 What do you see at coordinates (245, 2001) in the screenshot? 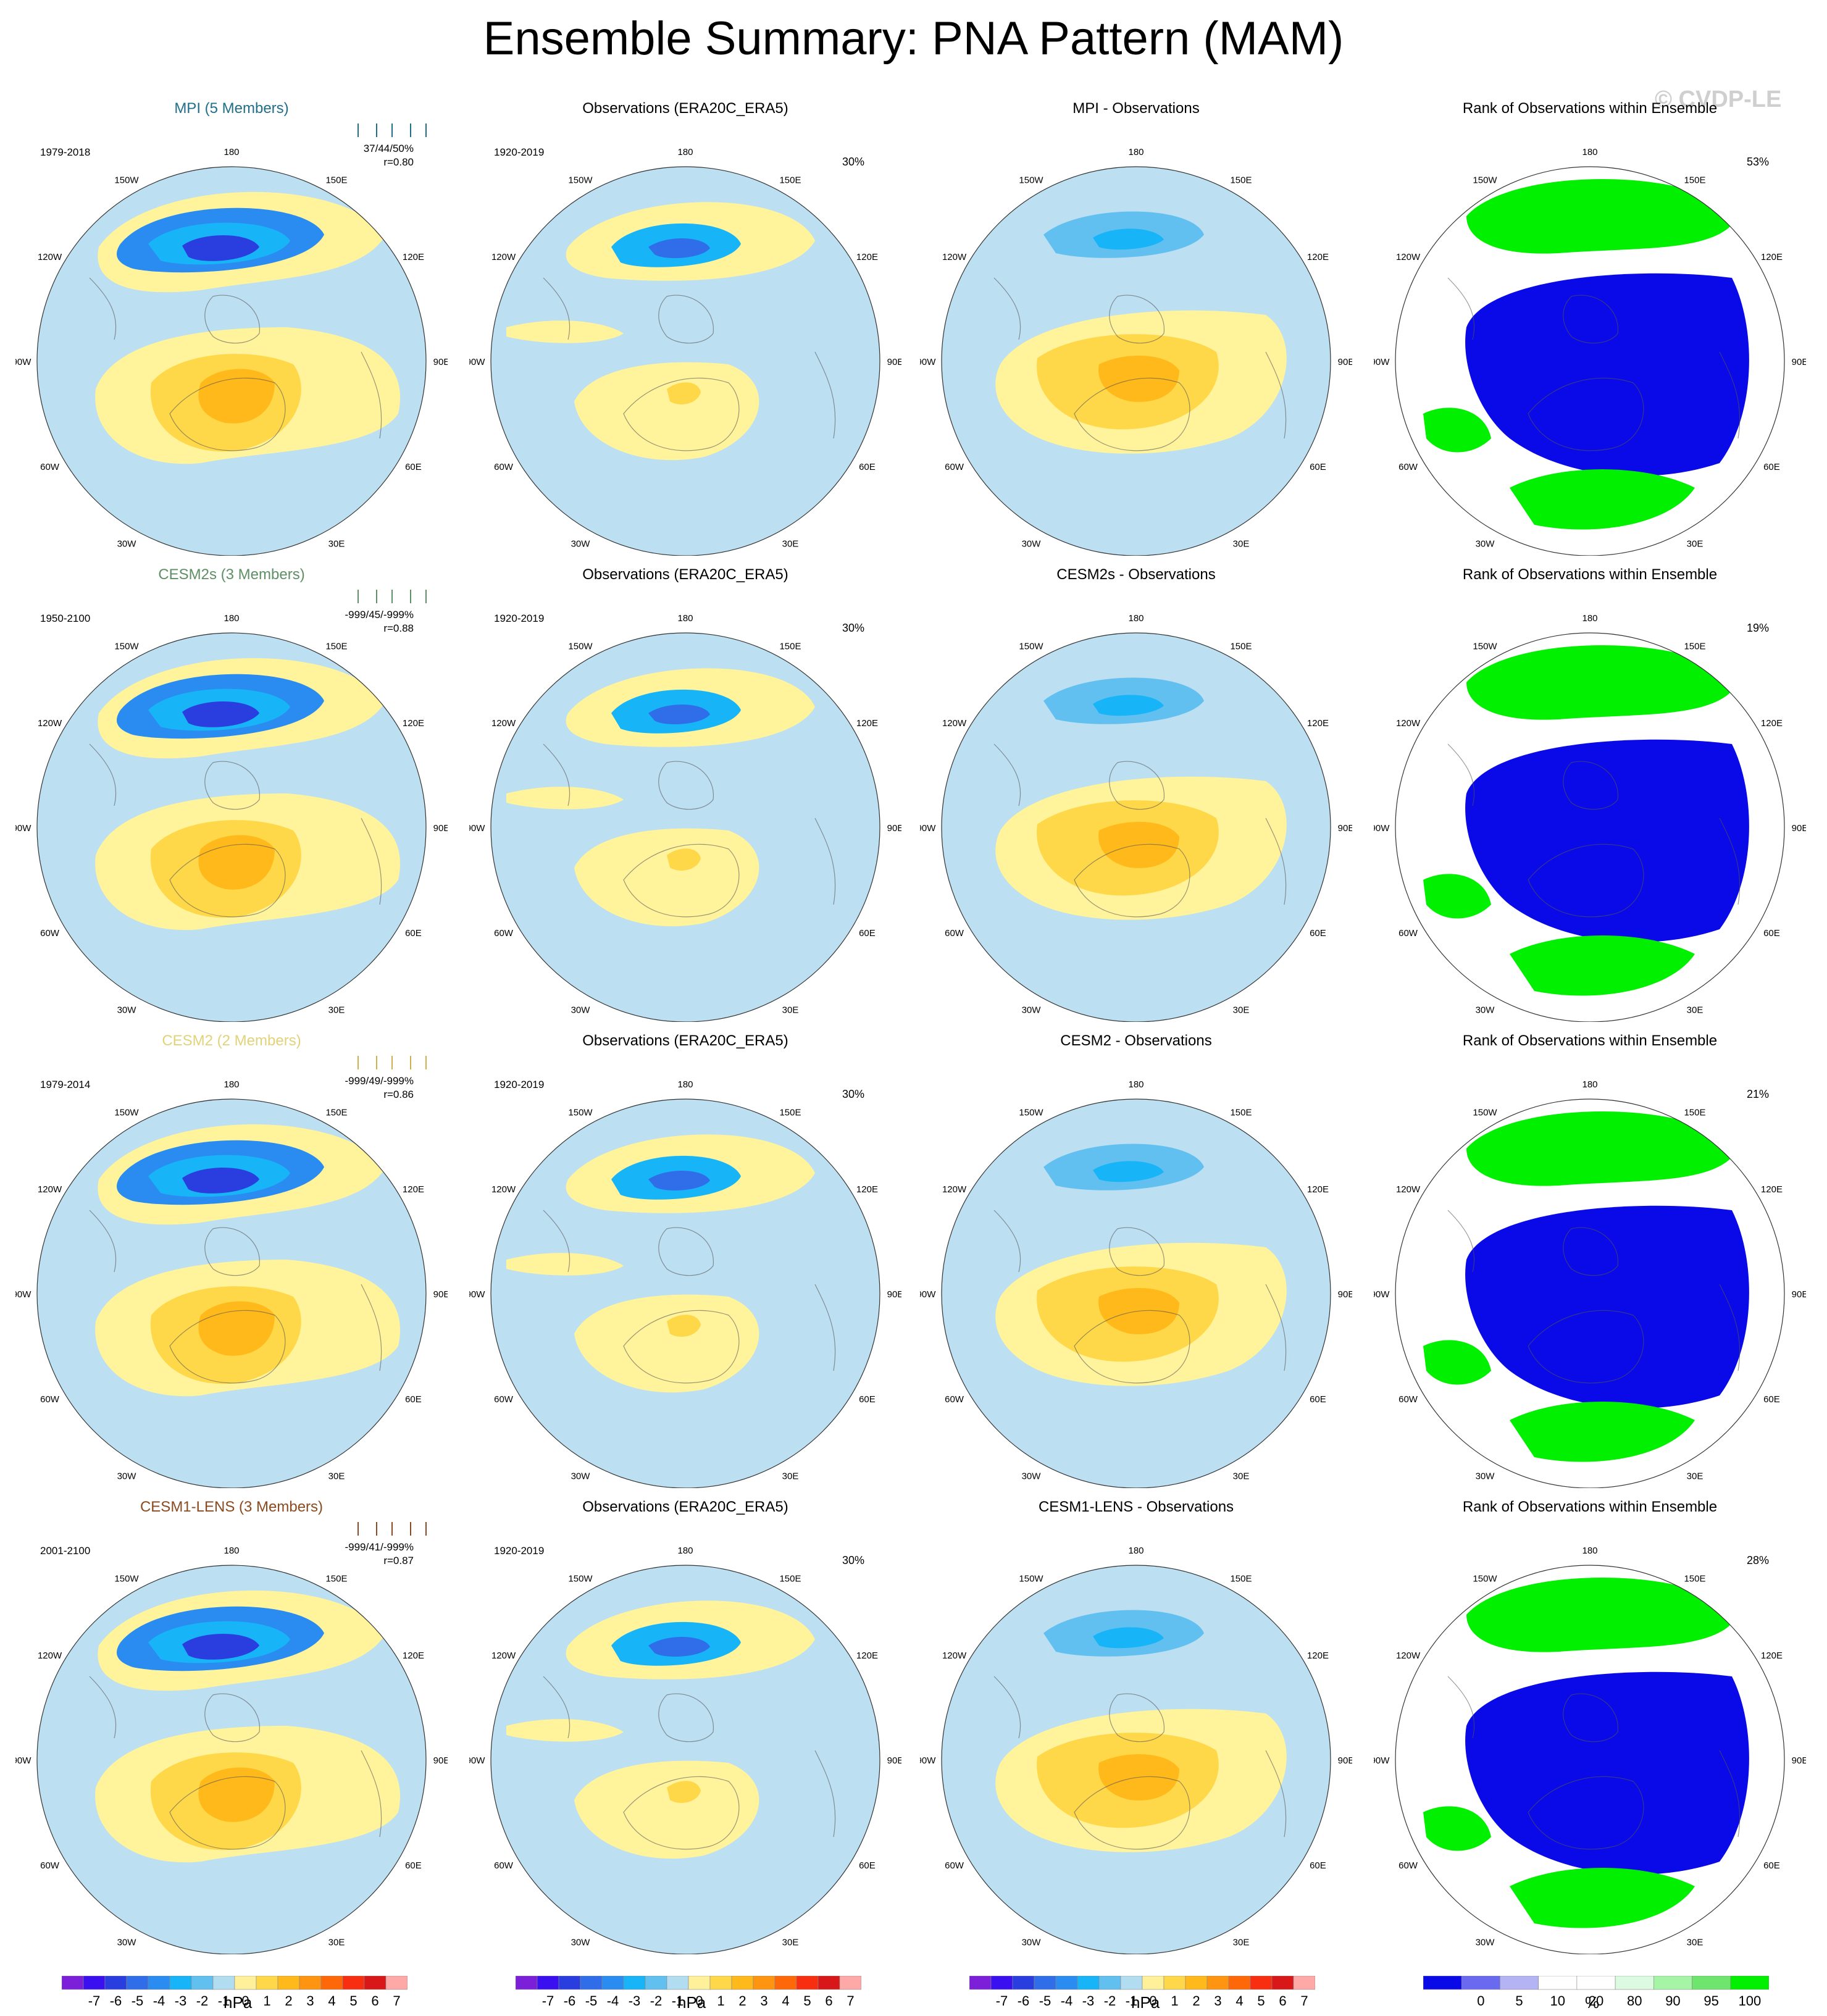
I see `colorbar-tick-label: 0` at bounding box center [245, 2001].